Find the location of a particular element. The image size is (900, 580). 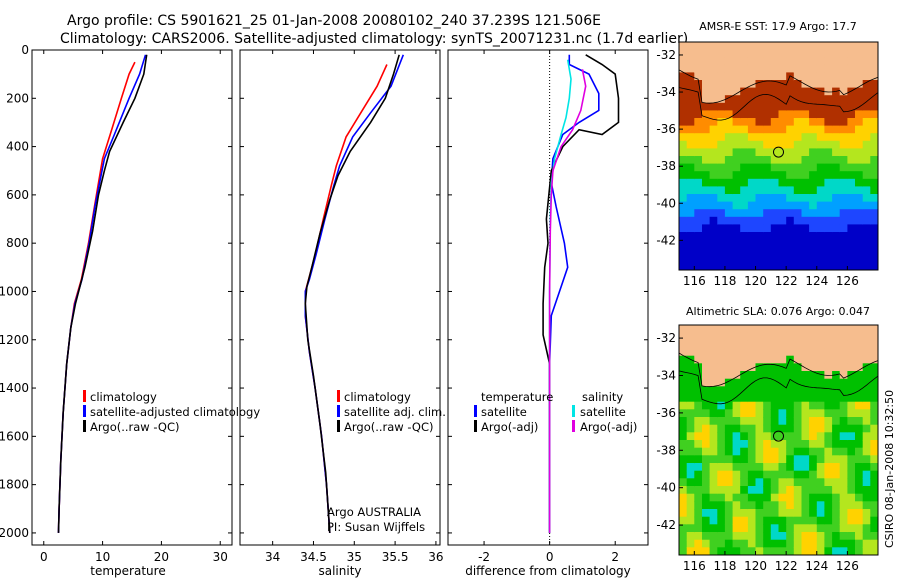

x-tick-label: 34.5 is located at coordinates (313, 557).